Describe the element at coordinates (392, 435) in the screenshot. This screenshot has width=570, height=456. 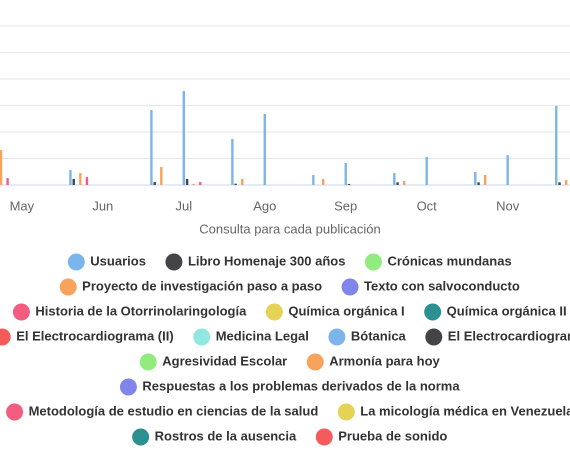
I see `legend-label: Prueba de sonido` at that location.